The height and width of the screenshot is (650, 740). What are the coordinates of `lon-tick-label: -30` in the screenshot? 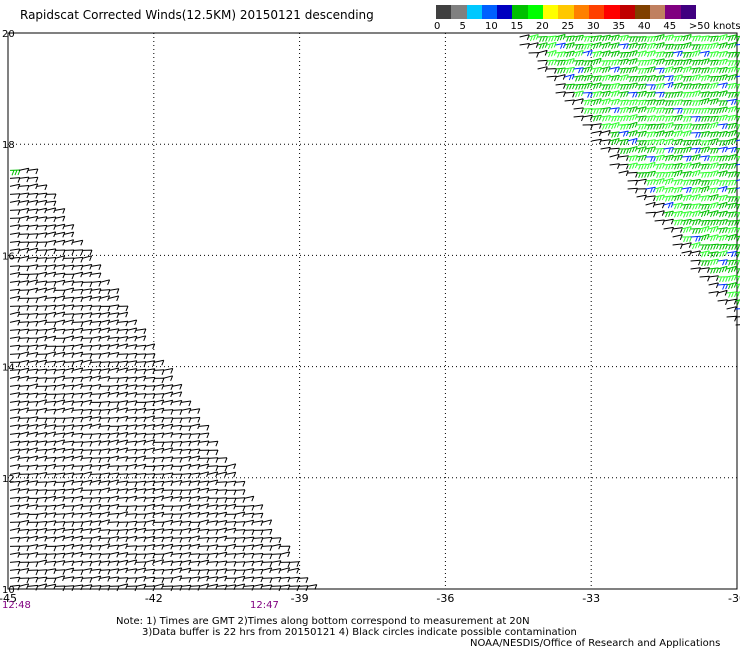 It's located at (734, 598).